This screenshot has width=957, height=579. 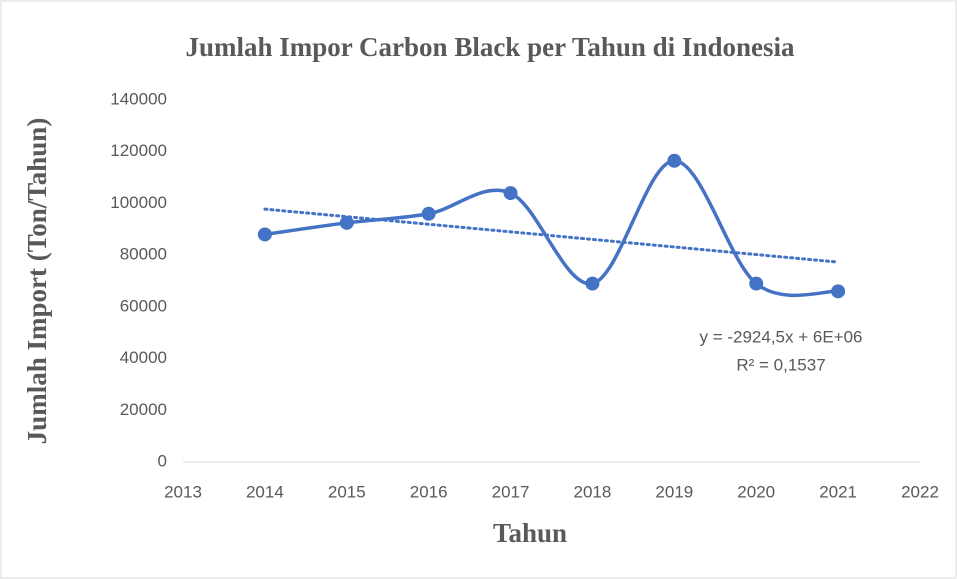 What do you see at coordinates (143, 409) in the screenshot?
I see `y-tick-label: 20000` at bounding box center [143, 409].